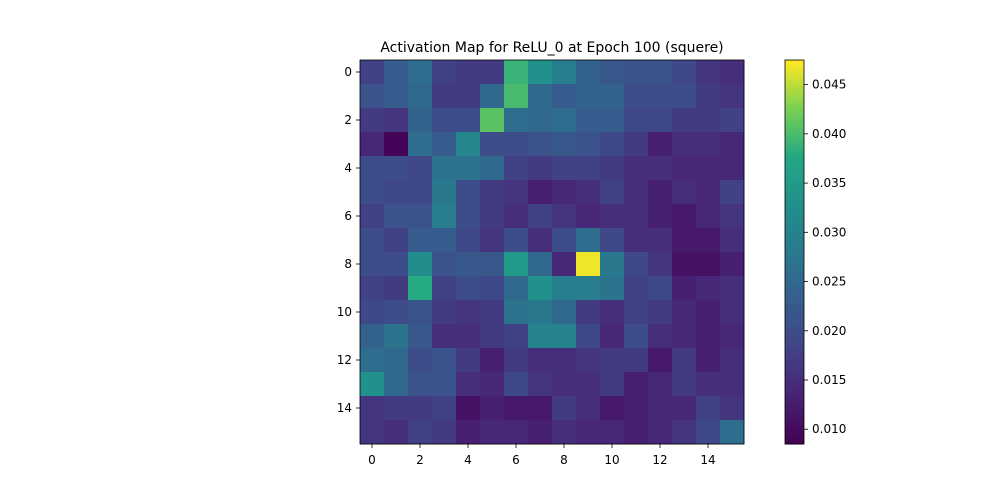  Describe the element at coordinates (829, 85) in the screenshot. I see `colorbar-tick-label: 0.045` at that location.